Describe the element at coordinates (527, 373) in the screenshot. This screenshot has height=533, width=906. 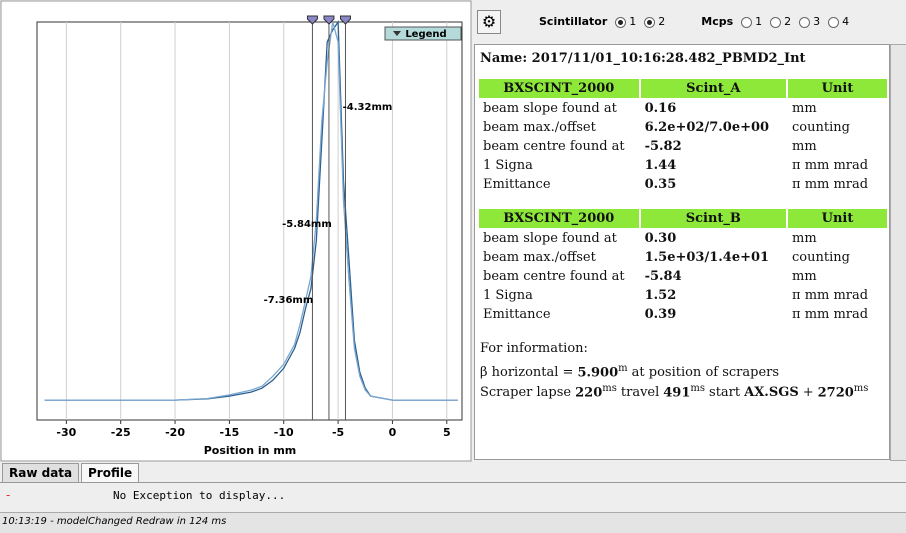
I see `text: β horizontal =` at that location.